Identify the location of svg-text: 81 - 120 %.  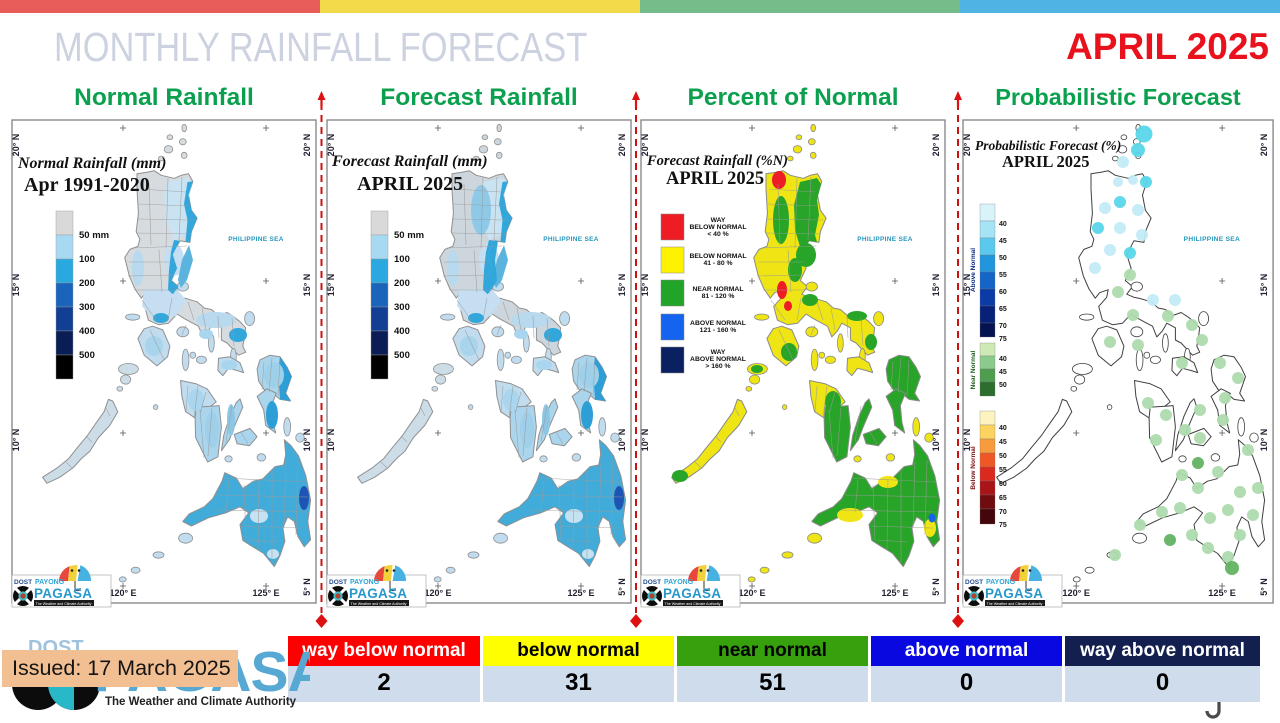
(718, 296).